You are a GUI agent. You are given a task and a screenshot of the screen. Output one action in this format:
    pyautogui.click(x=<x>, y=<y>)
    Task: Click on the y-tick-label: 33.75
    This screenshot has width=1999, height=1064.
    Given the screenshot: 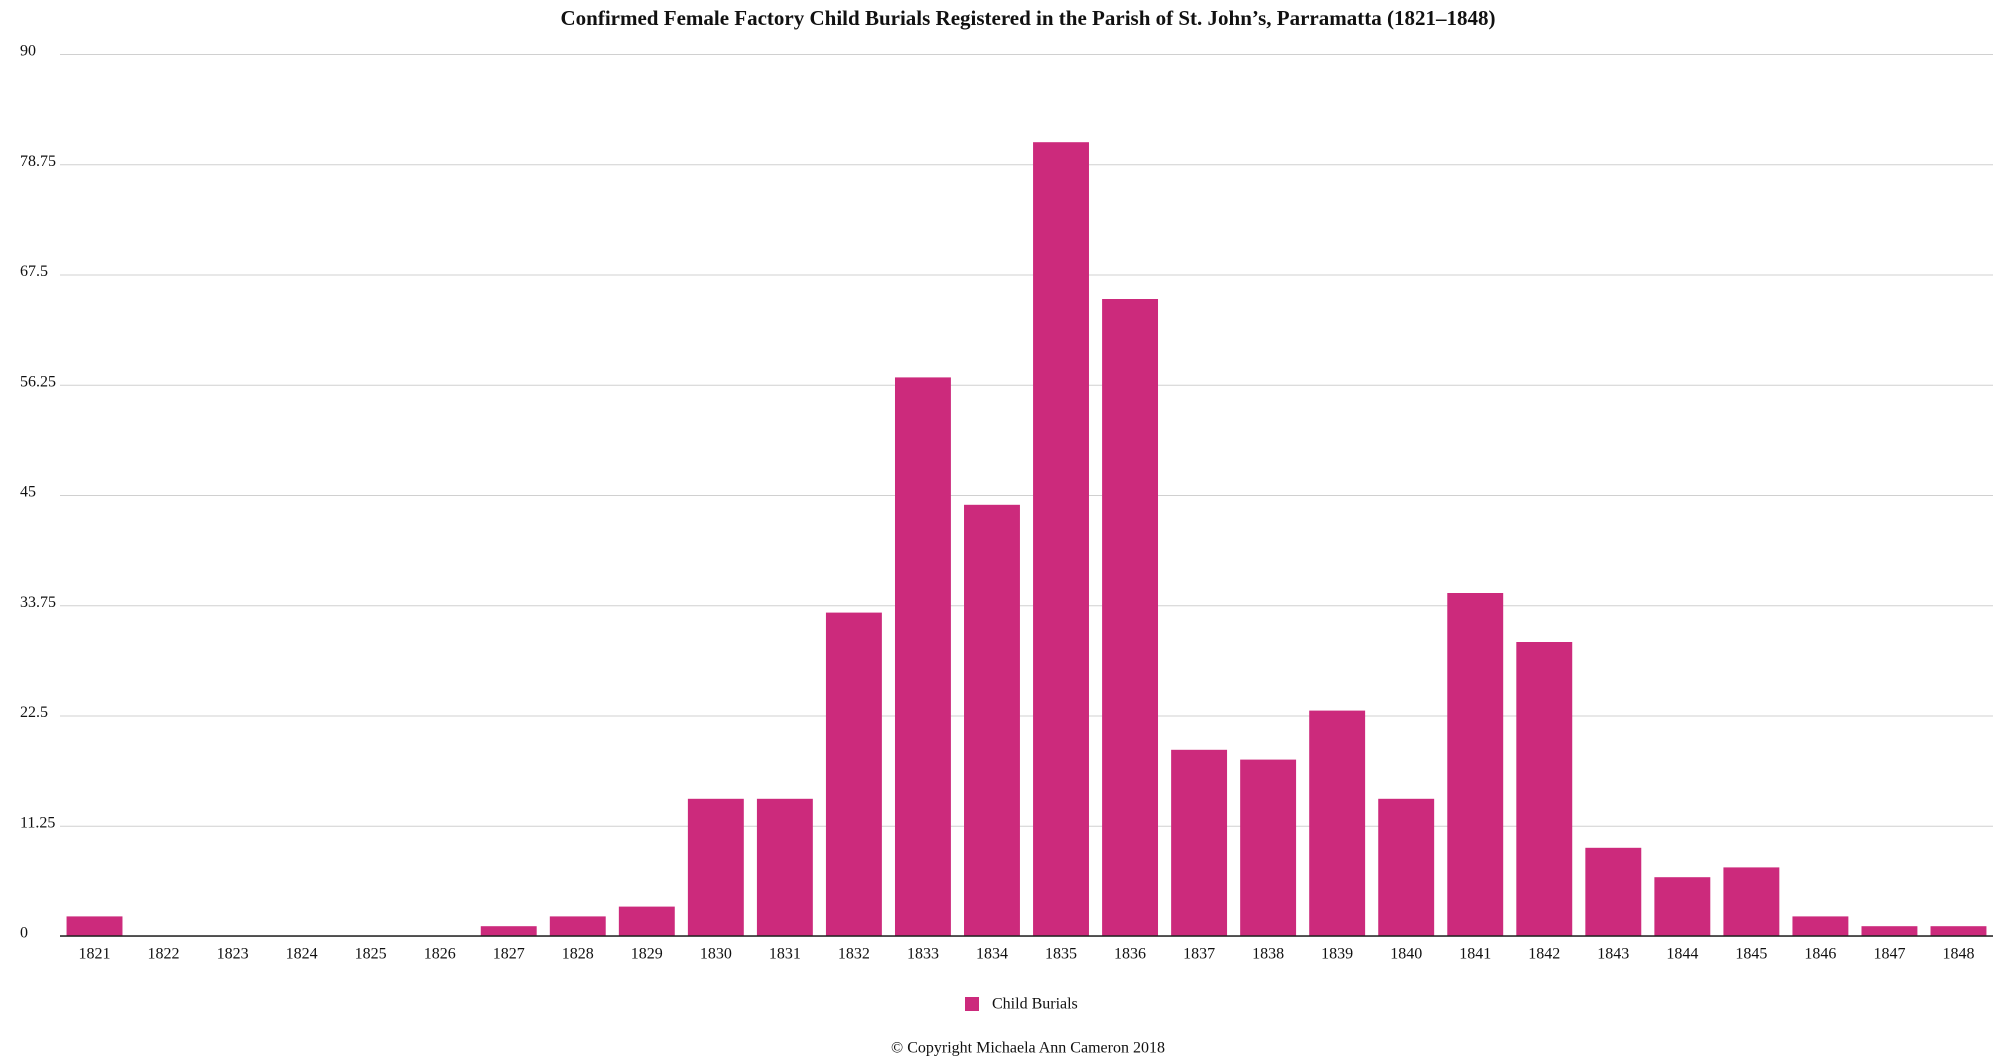 What is the action you would take?
    pyautogui.click(x=38, y=602)
    